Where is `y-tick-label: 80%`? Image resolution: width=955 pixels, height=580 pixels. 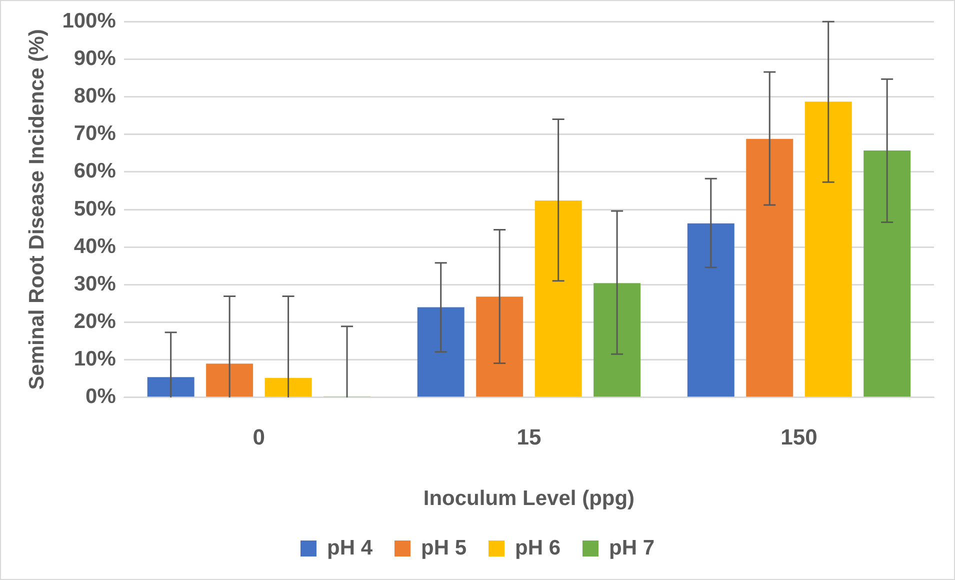
y-tick-label: 80% is located at coordinates (95, 96).